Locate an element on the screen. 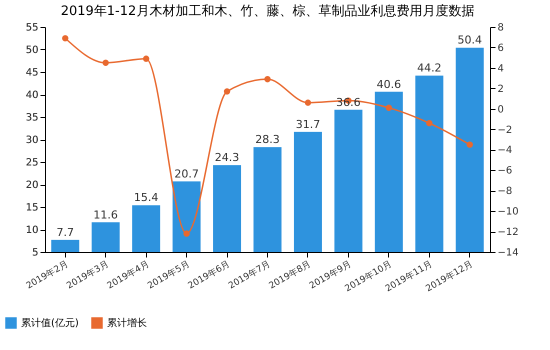 The width and height of the screenshot is (550, 350). y-tick-label: 20 is located at coordinates (32, 185).